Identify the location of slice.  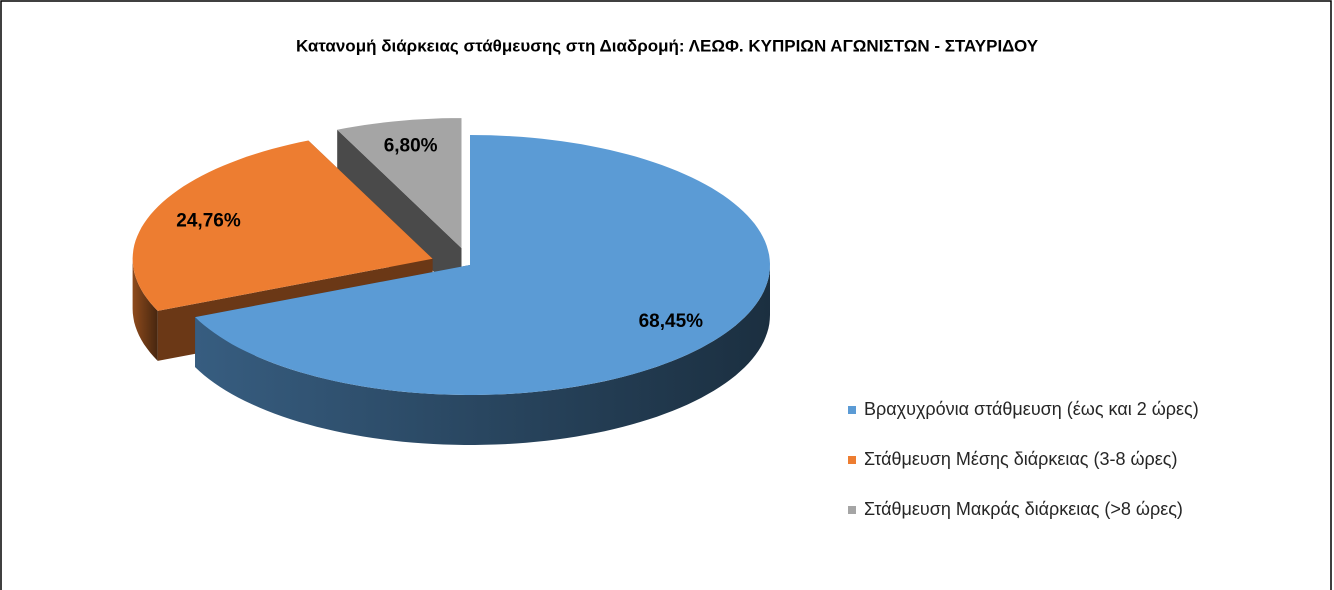
(399, 208).